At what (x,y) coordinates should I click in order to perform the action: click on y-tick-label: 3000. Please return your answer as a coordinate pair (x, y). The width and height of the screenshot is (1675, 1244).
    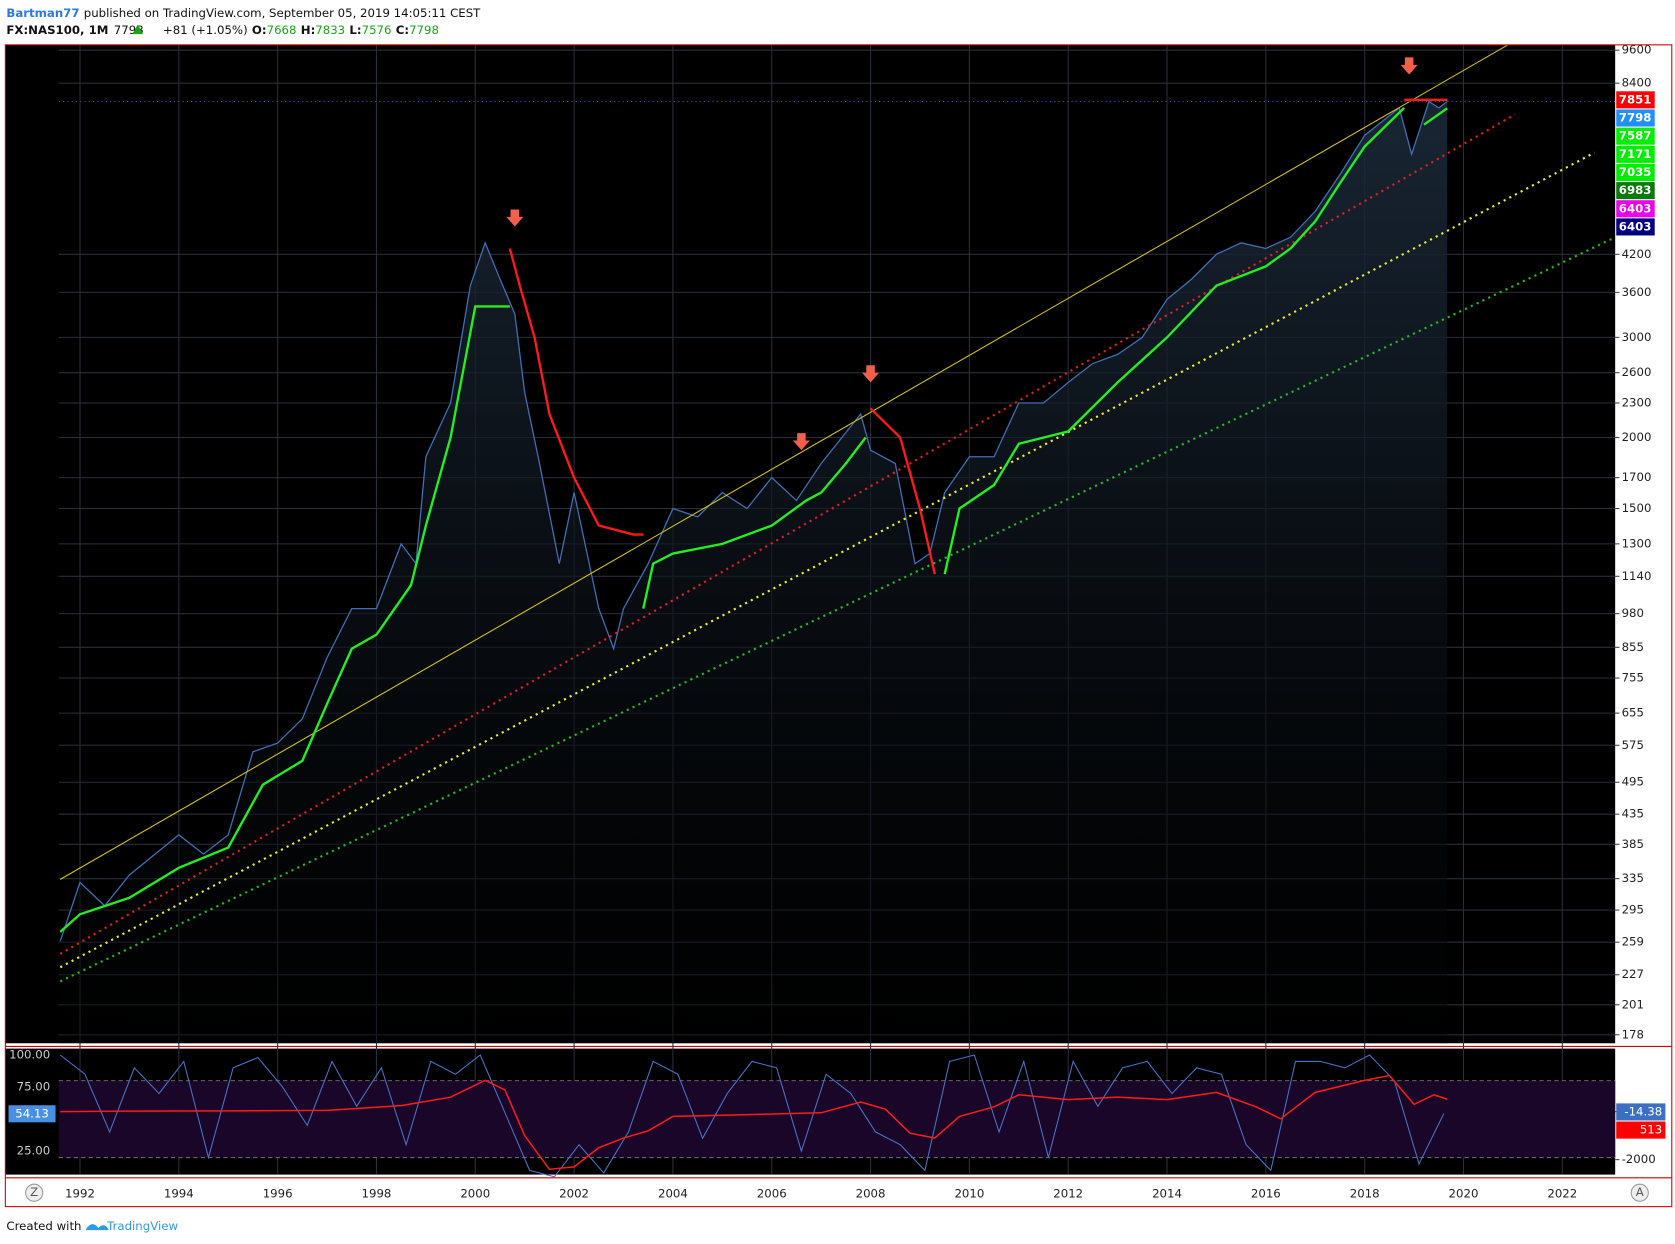
    Looking at the image, I should click on (1637, 337).